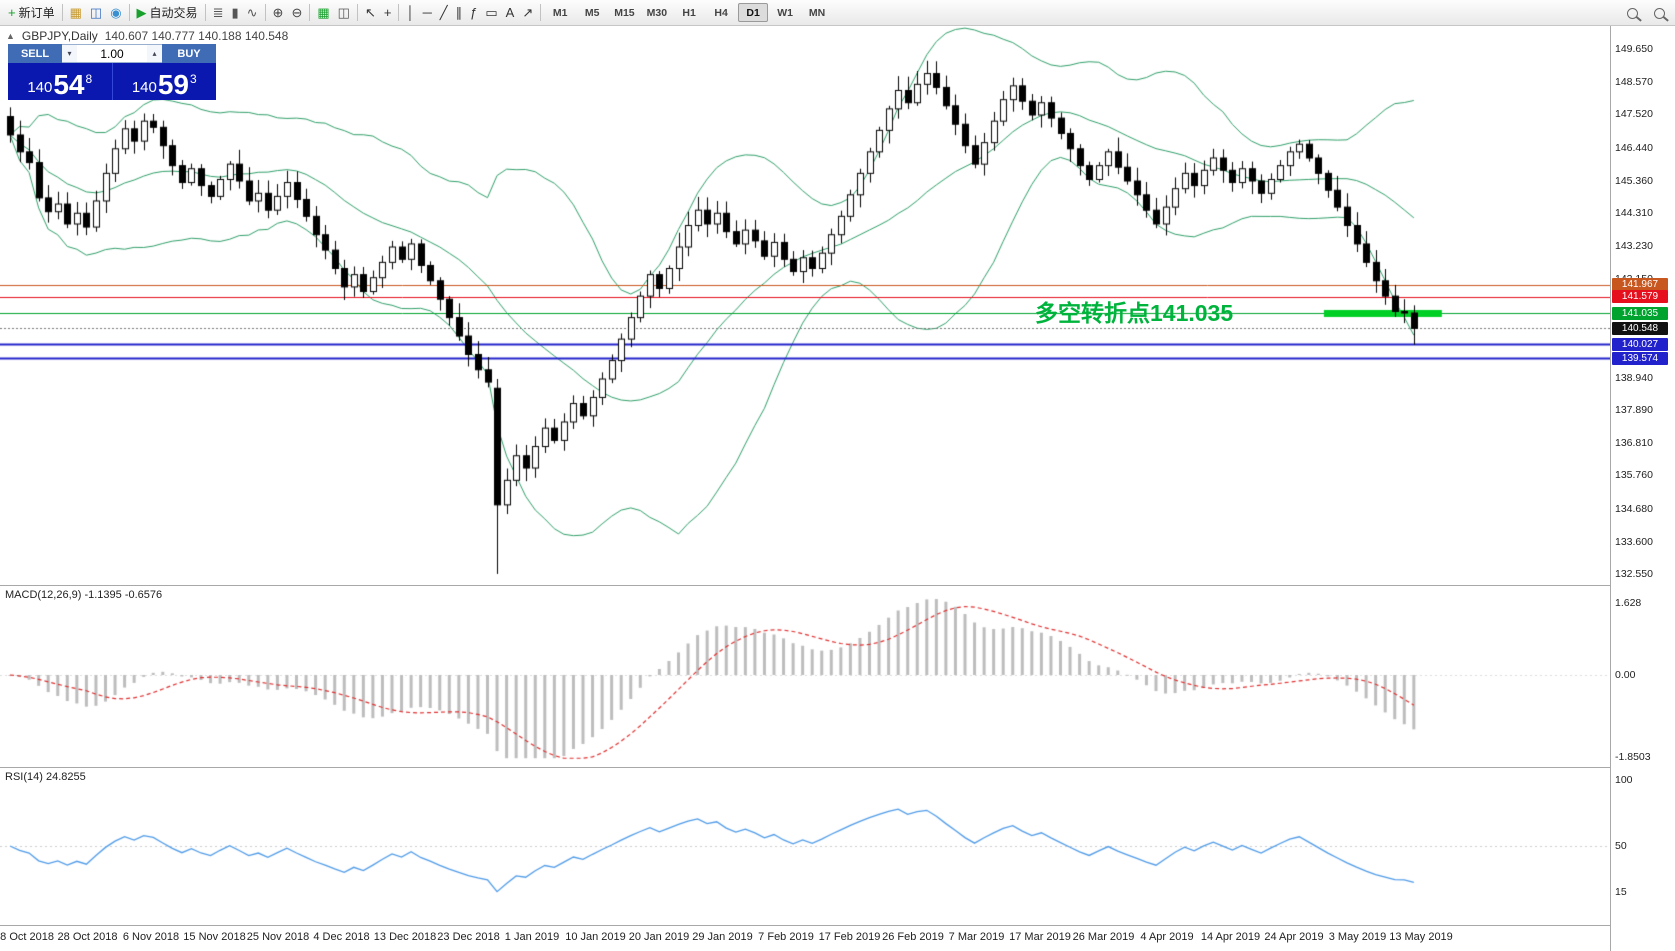  What do you see at coordinates (173, 13) in the screenshot?
I see `autotrade-button-label: 自动交易` at bounding box center [173, 13].